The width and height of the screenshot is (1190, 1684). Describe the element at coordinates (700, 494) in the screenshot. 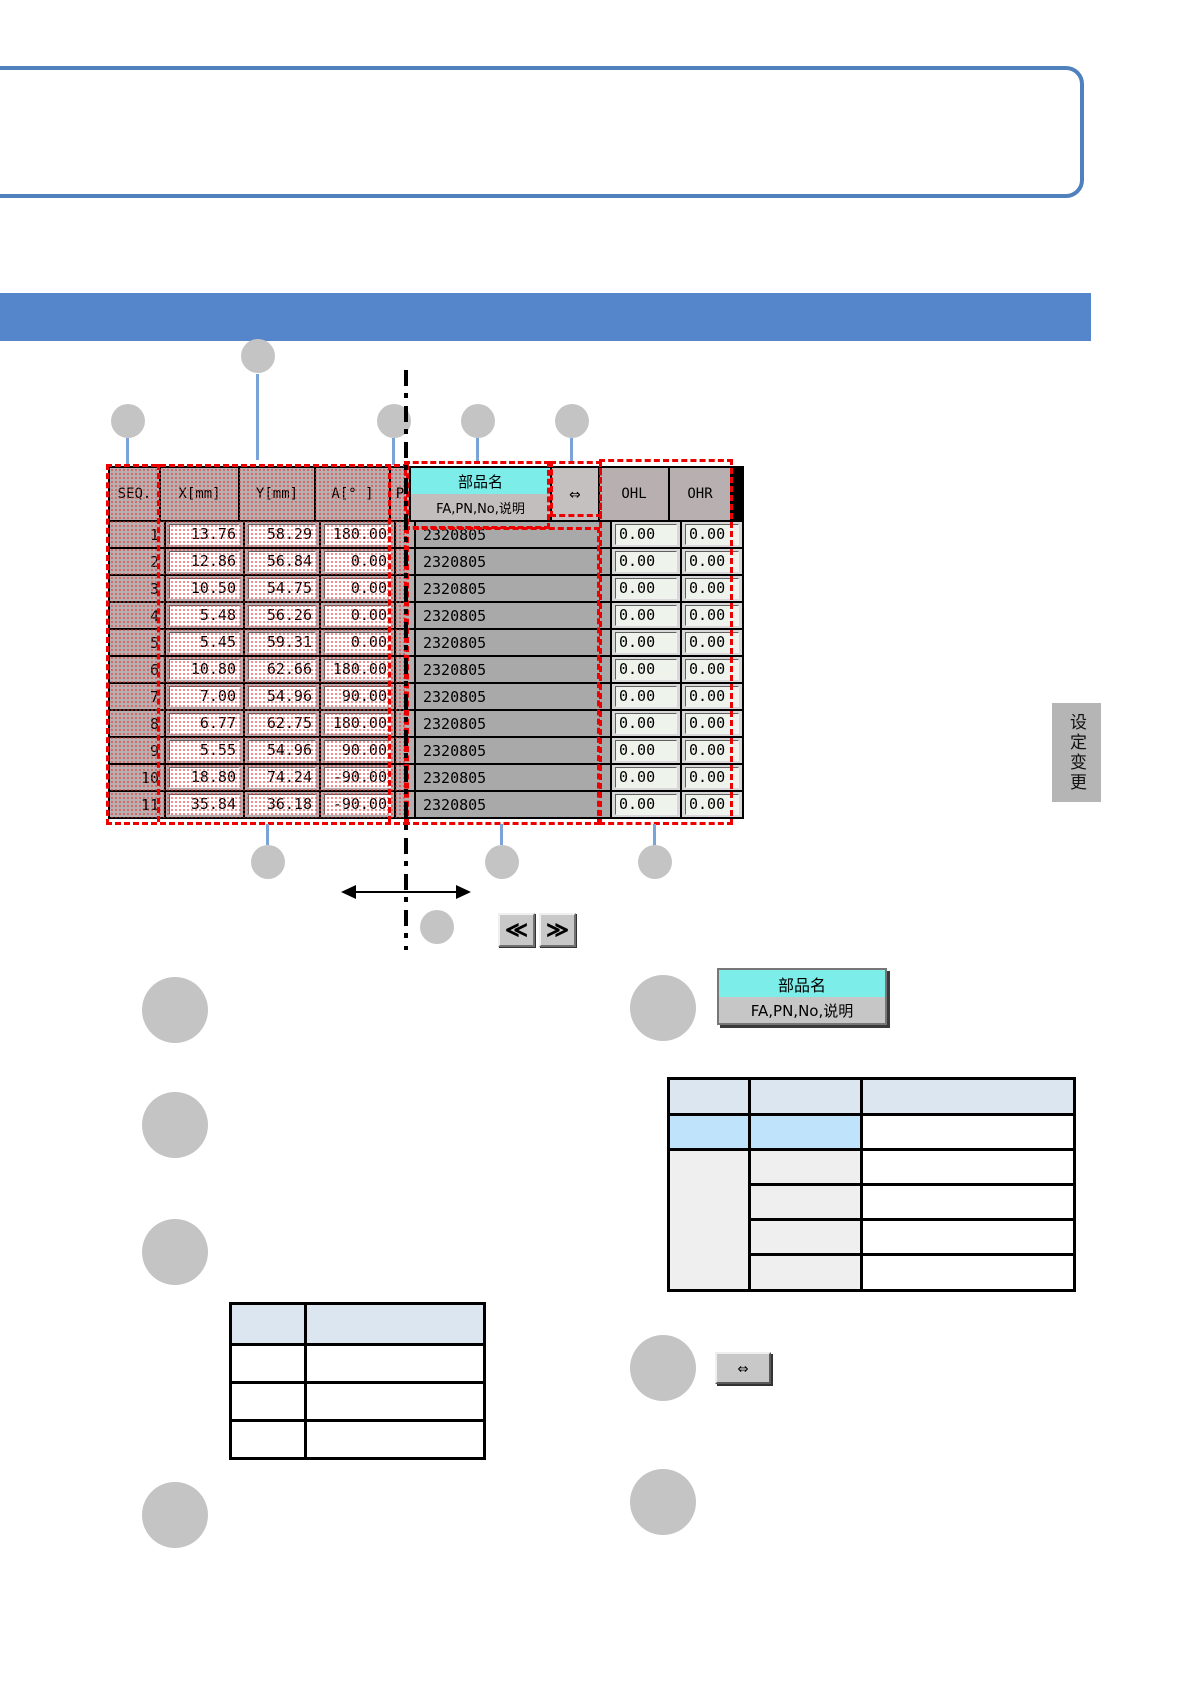

I see `column-header-ohr: OHR` at that location.